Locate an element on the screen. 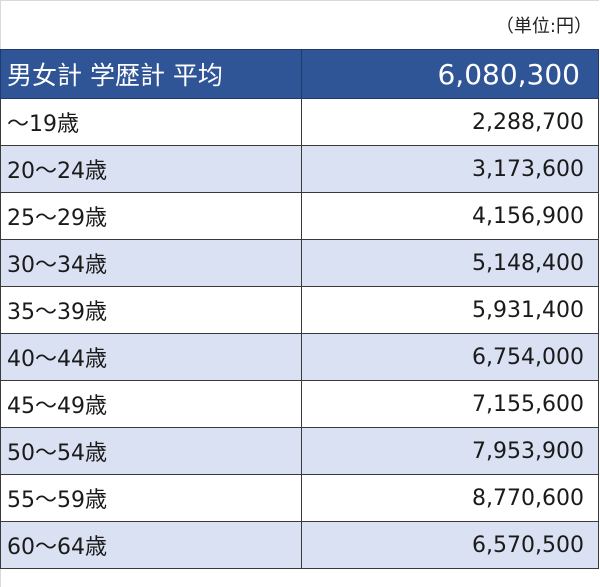 The image size is (600, 587). table-row: 35～39歳 5,931,400 is located at coordinates (299, 310).